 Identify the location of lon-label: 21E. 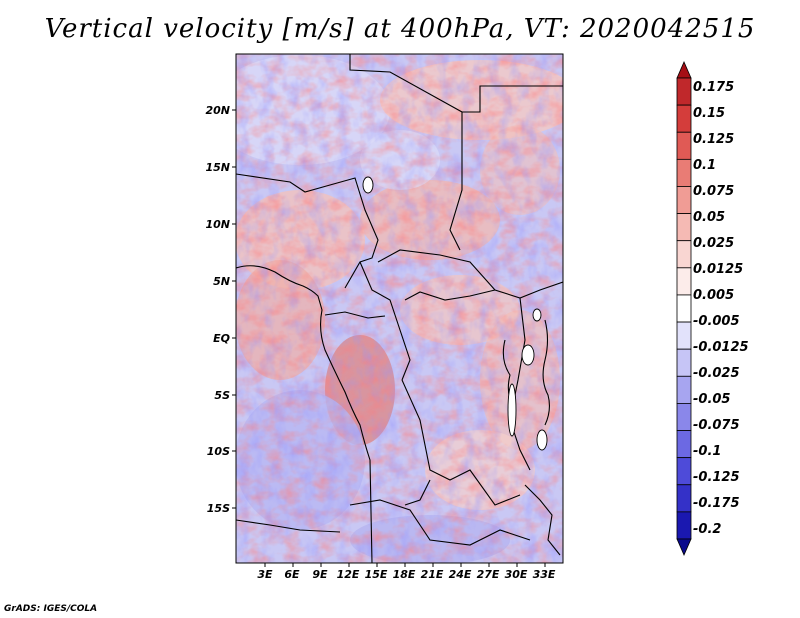
(432, 574).